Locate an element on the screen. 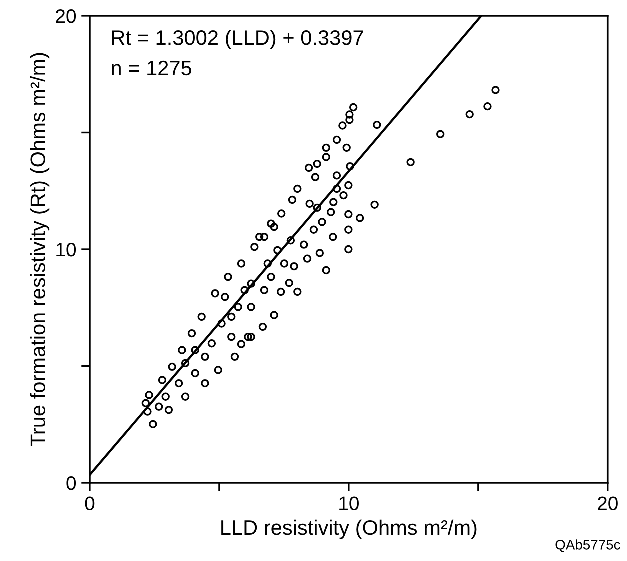  x-axis-title: LLD resistivity (Ohms m²/m) is located at coordinates (349, 530).